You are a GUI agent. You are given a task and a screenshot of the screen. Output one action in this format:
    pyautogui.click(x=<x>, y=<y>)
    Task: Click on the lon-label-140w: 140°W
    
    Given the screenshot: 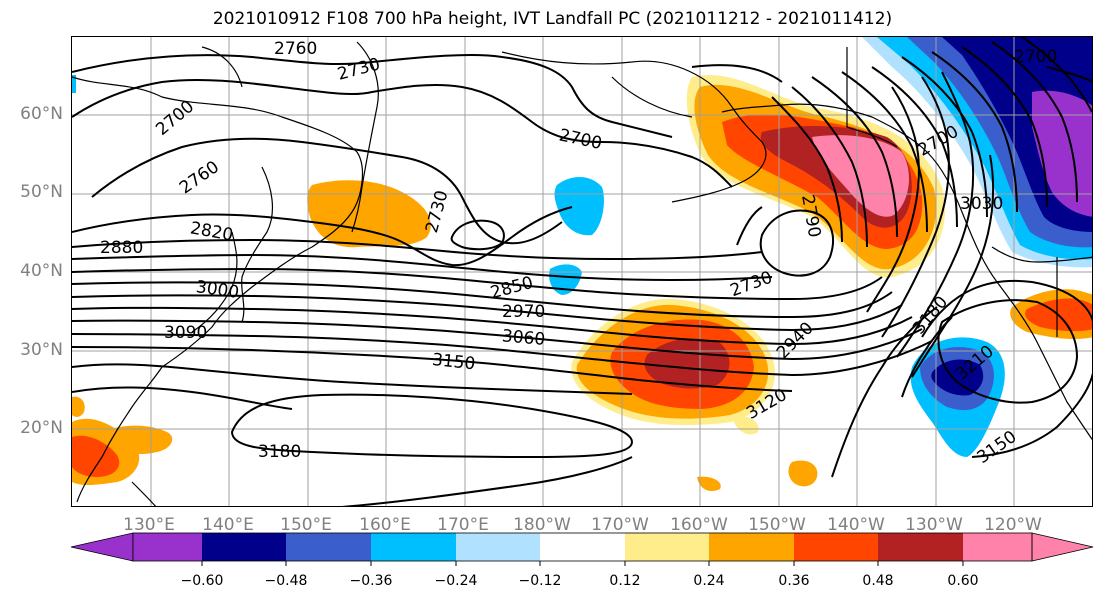 What is the action you would take?
    pyautogui.click(x=856, y=525)
    